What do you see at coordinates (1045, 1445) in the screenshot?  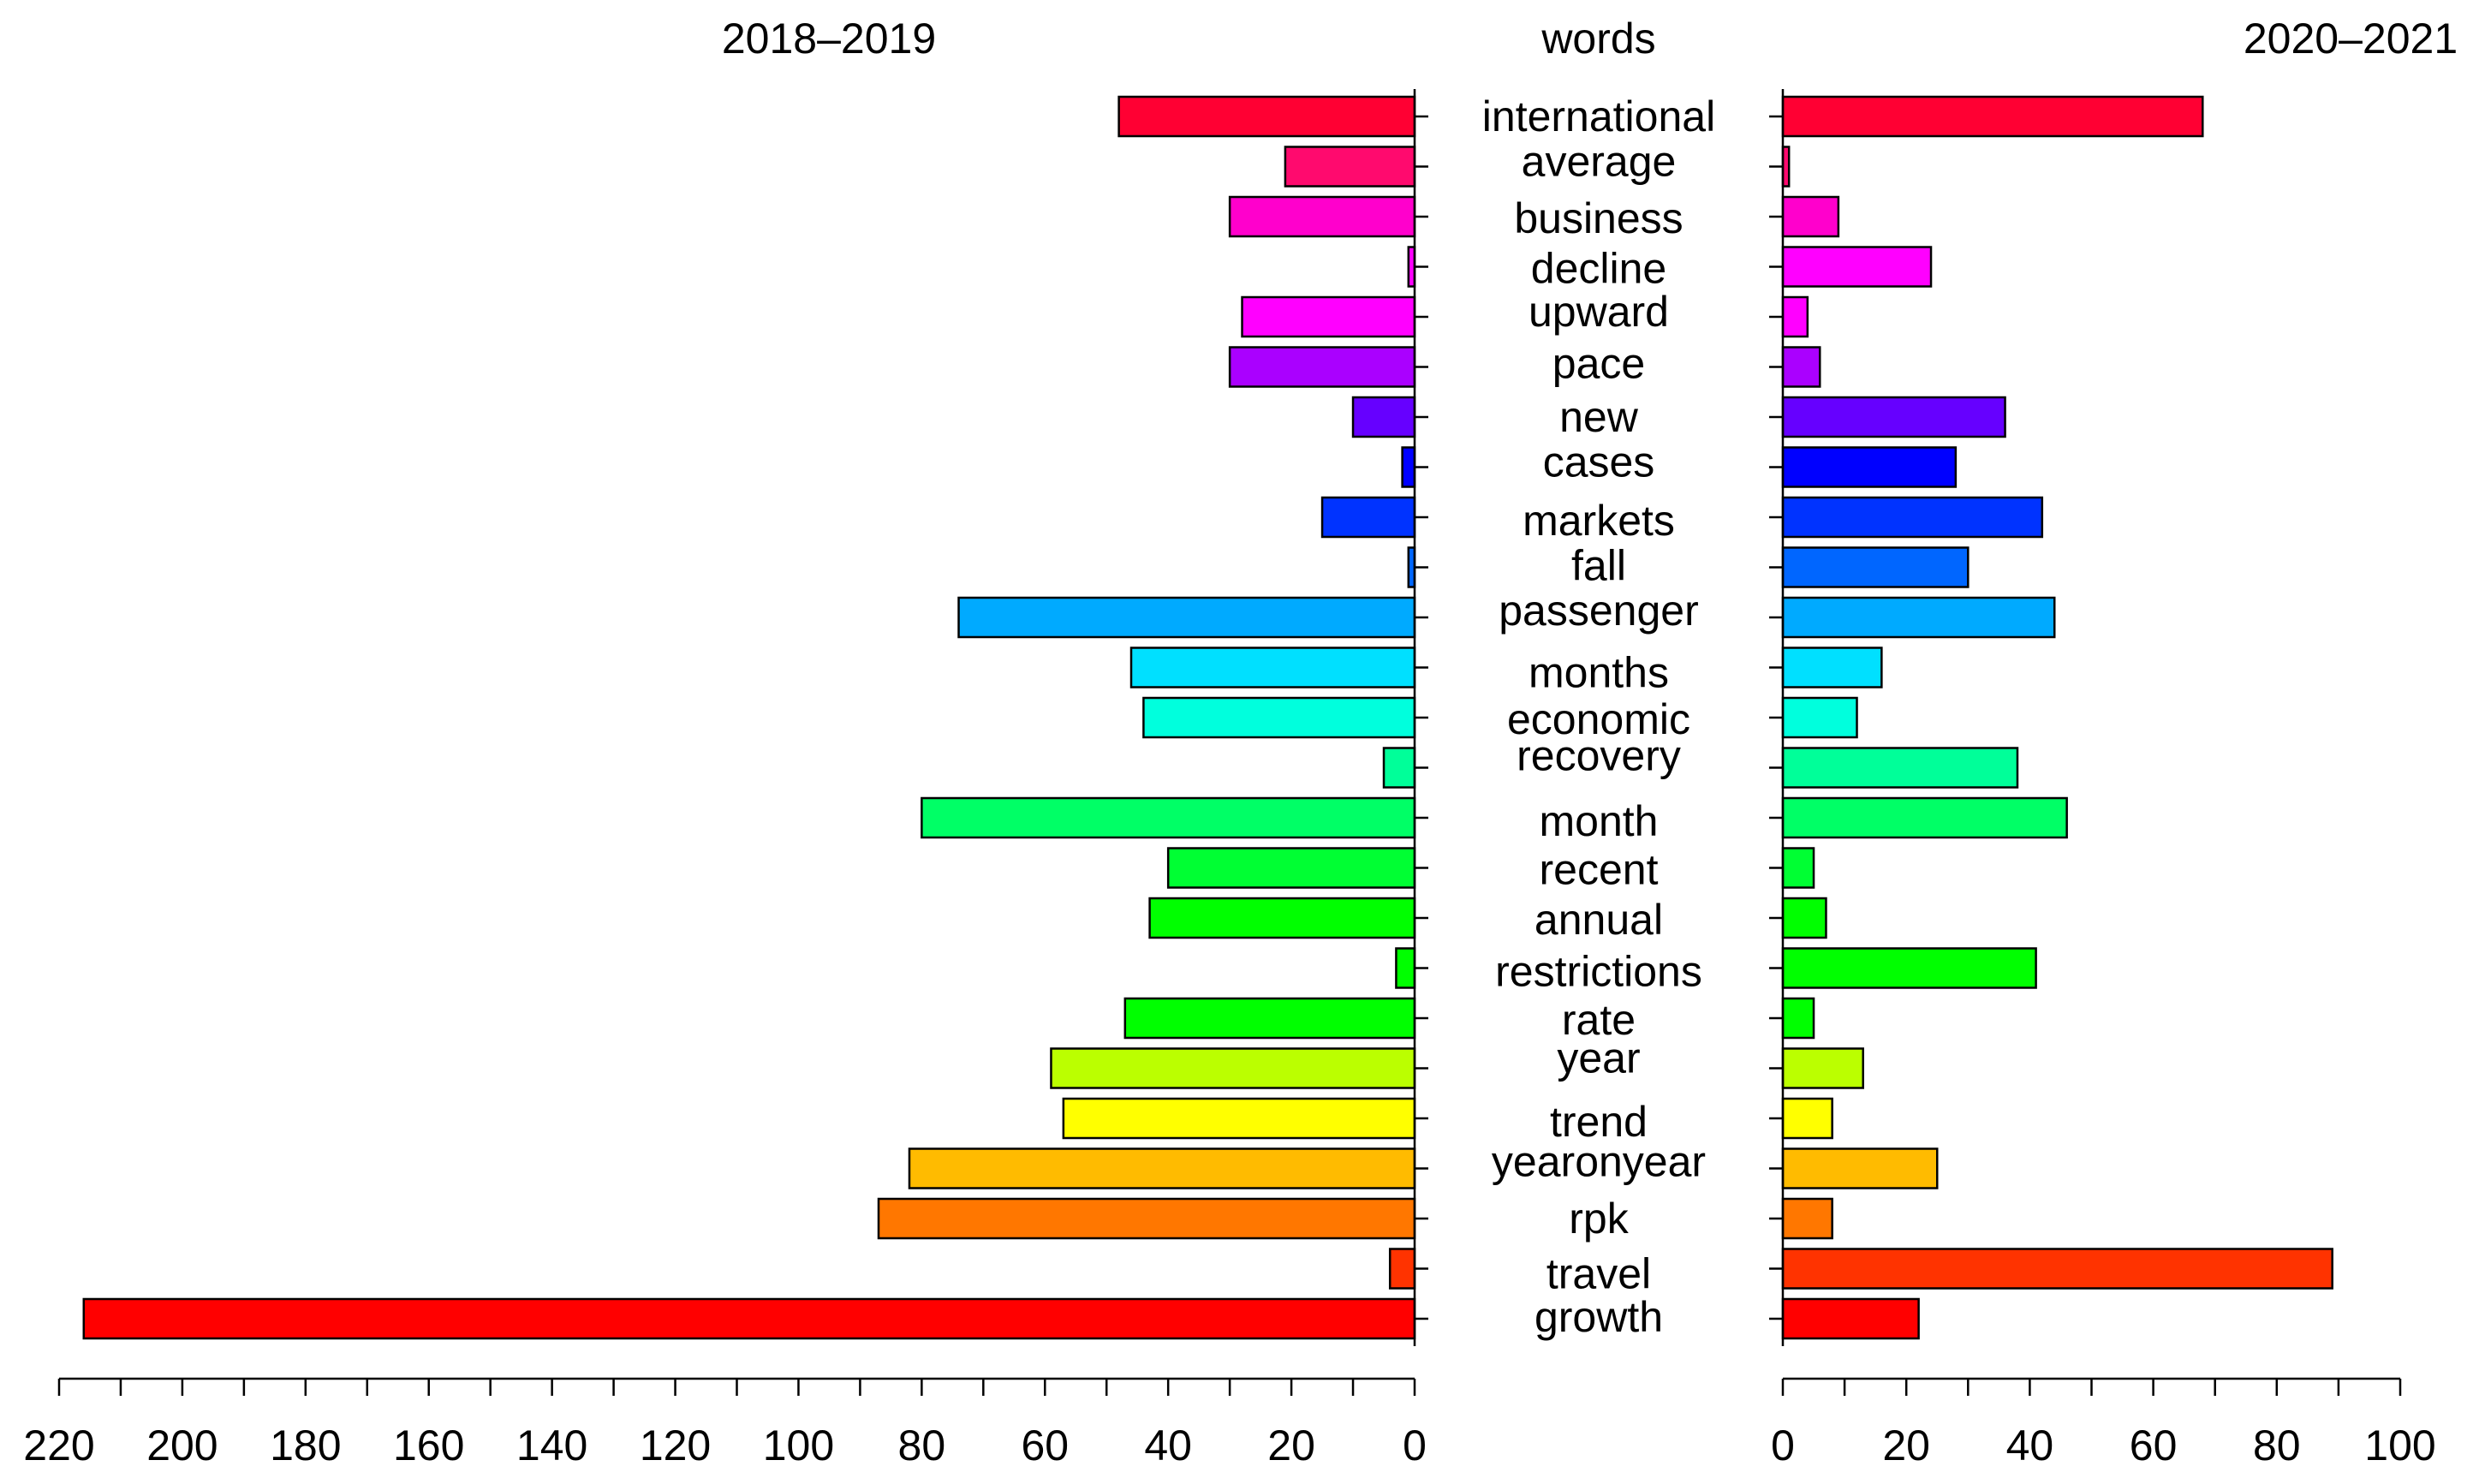 I see `left-x-tick-label: 60` at bounding box center [1045, 1445].